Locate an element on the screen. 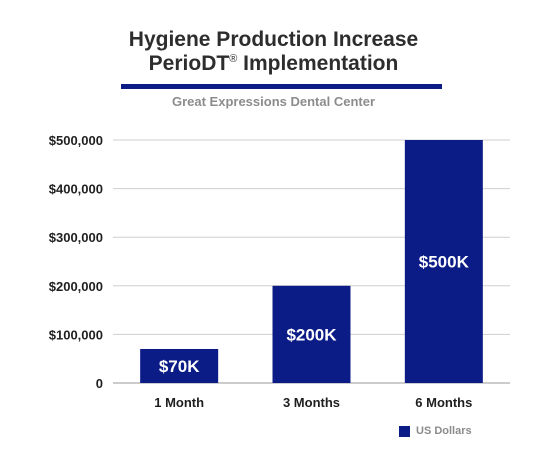  y-tick-label: $400,000 is located at coordinates (76, 189).